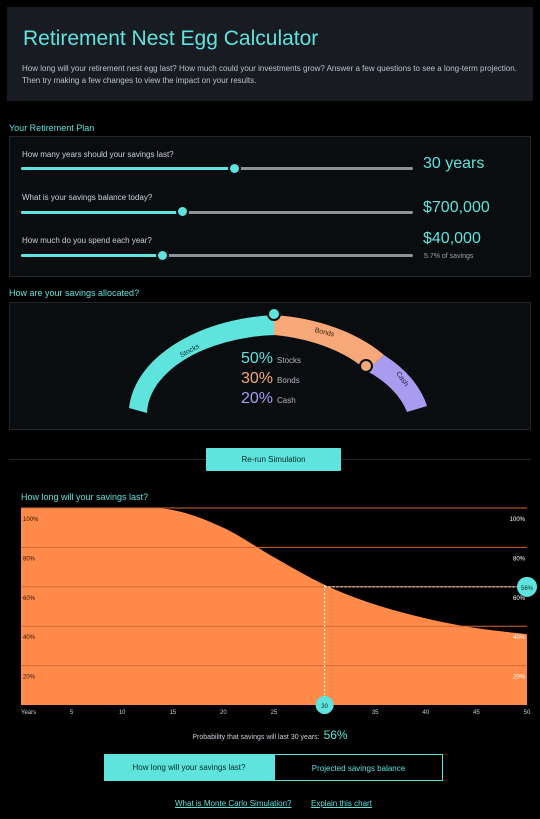  What do you see at coordinates (366, 366) in the screenshot?
I see `bonds-cash-handle` at bounding box center [366, 366].